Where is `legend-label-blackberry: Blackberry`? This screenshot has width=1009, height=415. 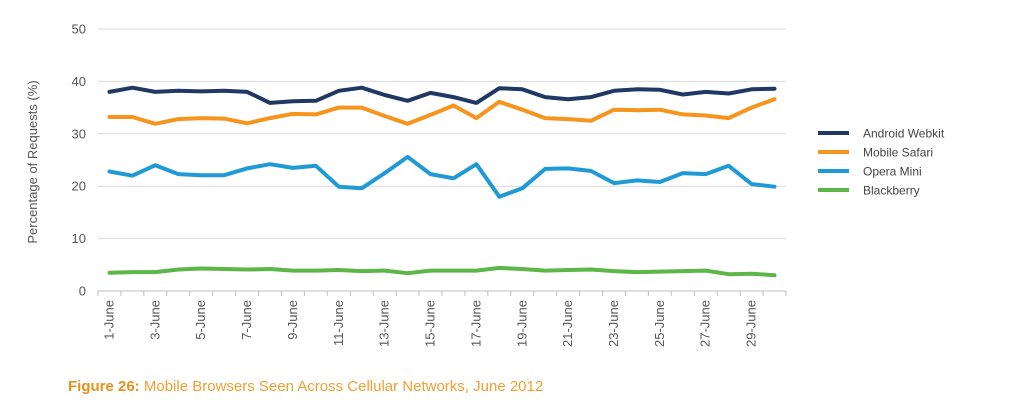 legend-label-blackberry: Blackberry is located at coordinates (891, 191).